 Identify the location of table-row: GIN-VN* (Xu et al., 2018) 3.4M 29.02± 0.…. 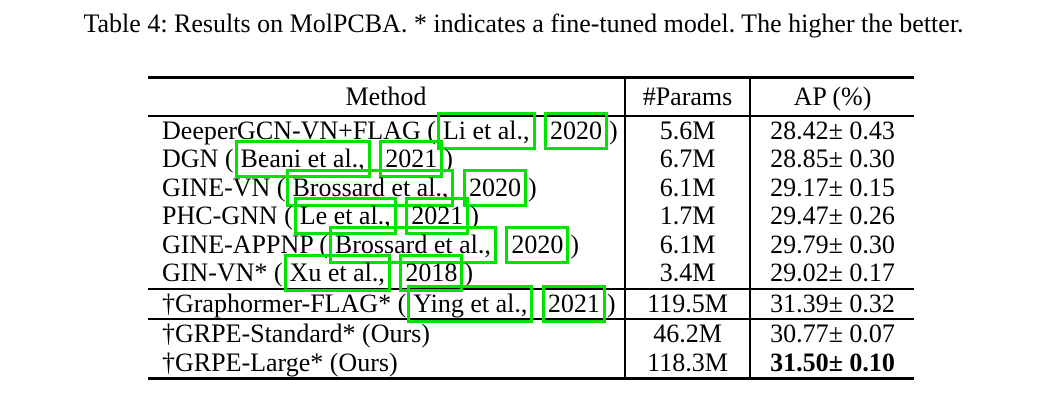
(531, 273).